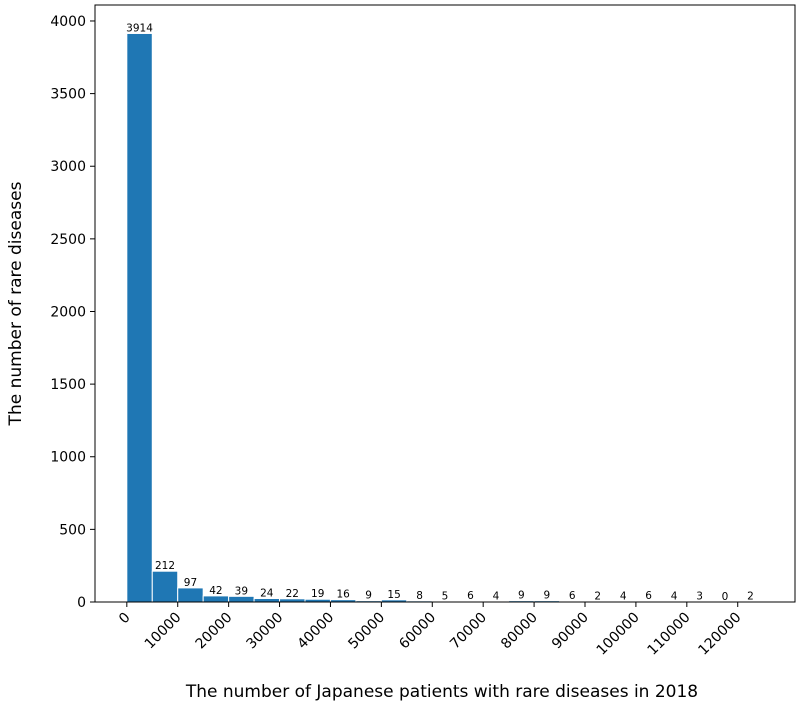 Image resolution: width=797 pixels, height=702 pixels. What do you see at coordinates (725, 597) in the screenshot?
I see `data-label: 0` at bounding box center [725, 597].